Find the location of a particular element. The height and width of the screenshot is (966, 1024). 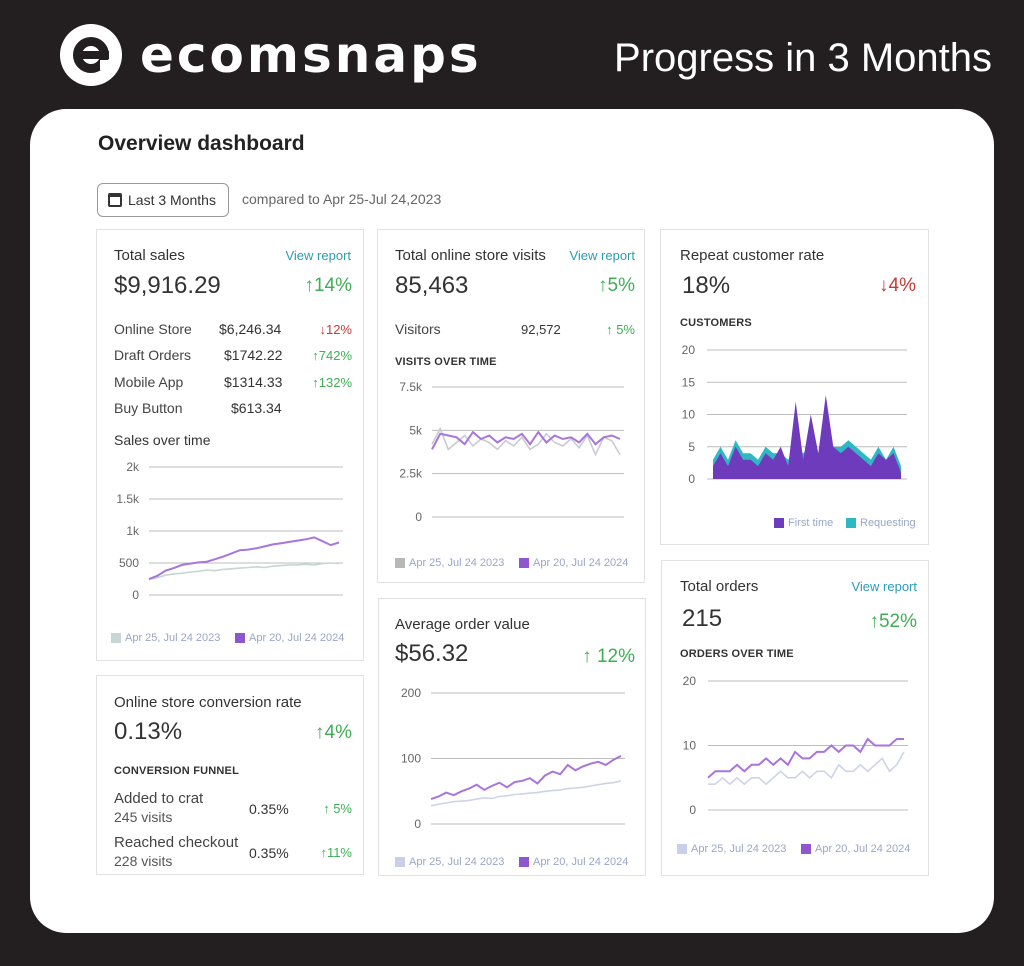

compare-text: compared to Apr 25-Jul 24,2023 is located at coordinates (342, 199).